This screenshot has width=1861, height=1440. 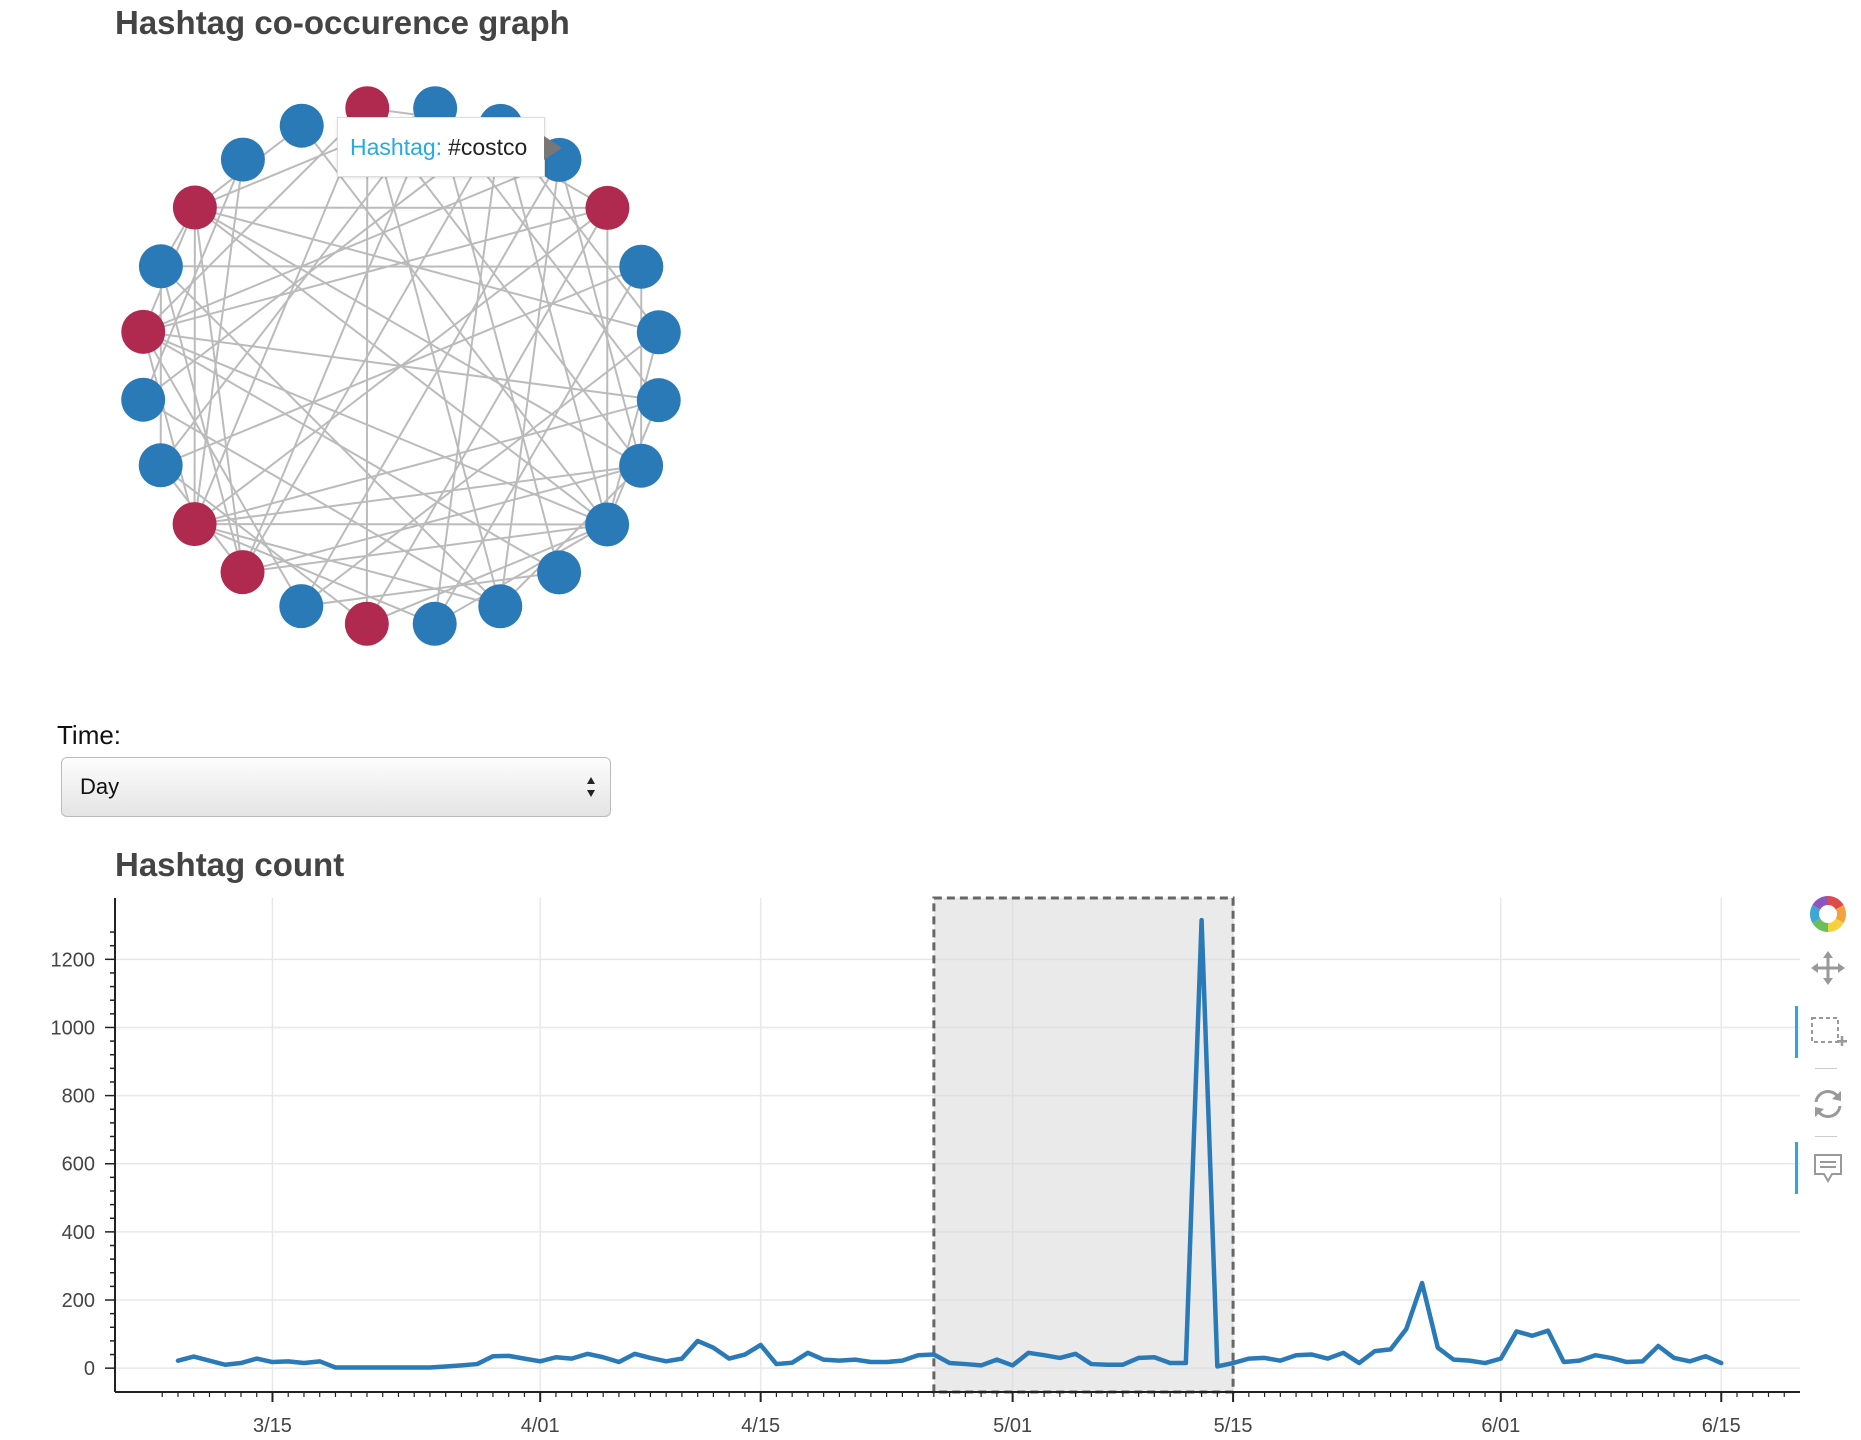 I want to click on hover-icon, so click(x=1828, y=1168).